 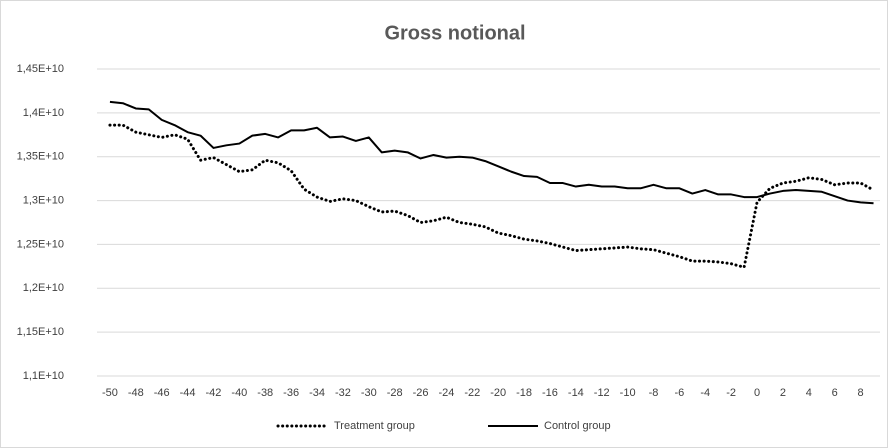 What do you see at coordinates (421, 393) in the screenshot?
I see `x-tick-label: -26` at bounding box center [421, 393].